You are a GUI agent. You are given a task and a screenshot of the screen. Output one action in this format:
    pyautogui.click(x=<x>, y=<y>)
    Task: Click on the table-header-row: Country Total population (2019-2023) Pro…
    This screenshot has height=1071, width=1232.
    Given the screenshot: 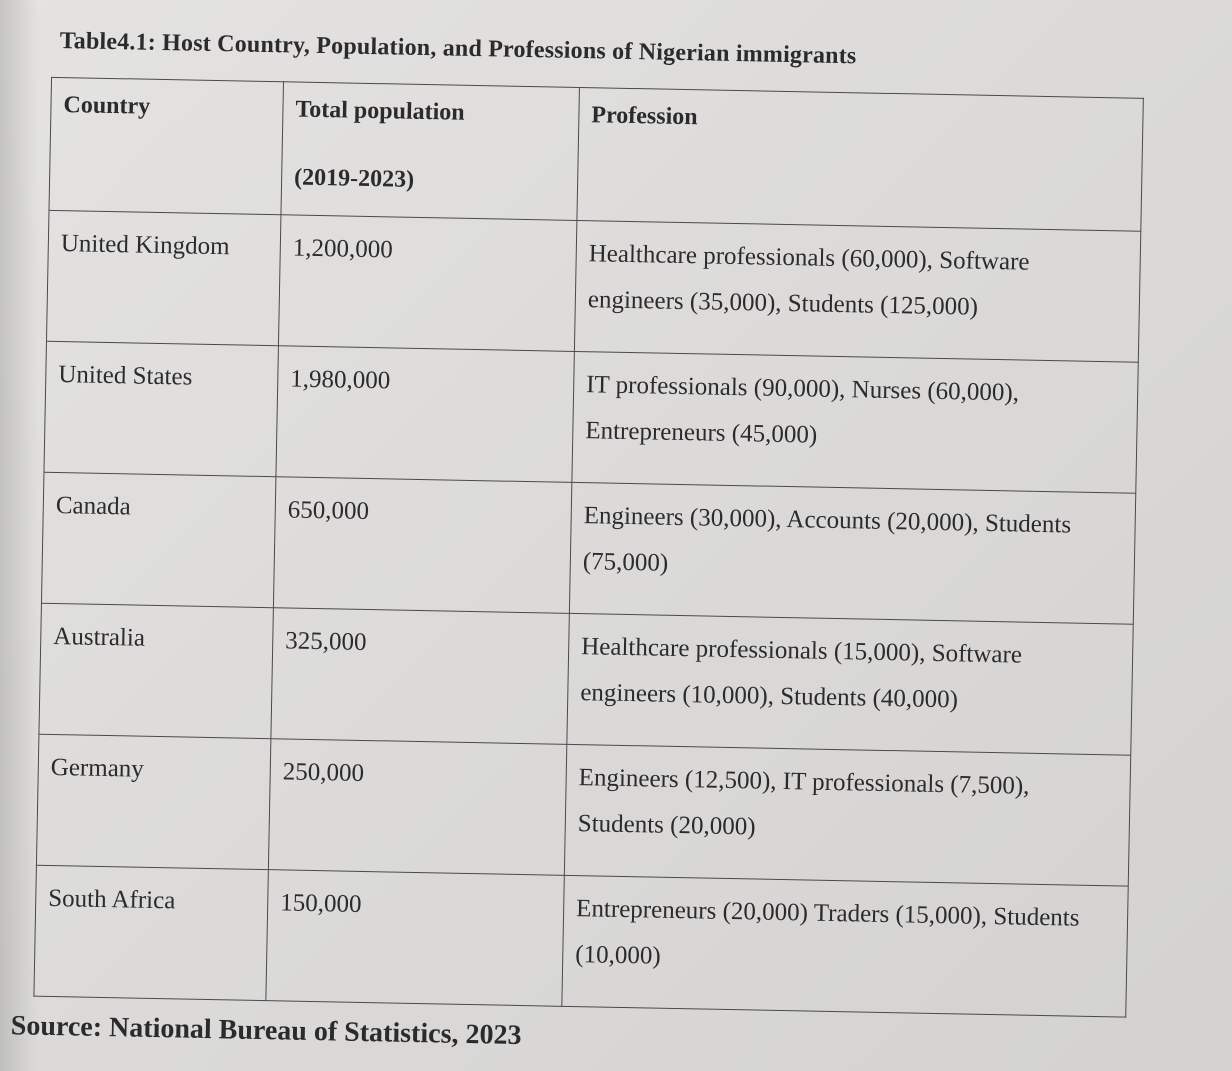 What is the action you would take?
    pyautogui.click(x=596, y=154)
    